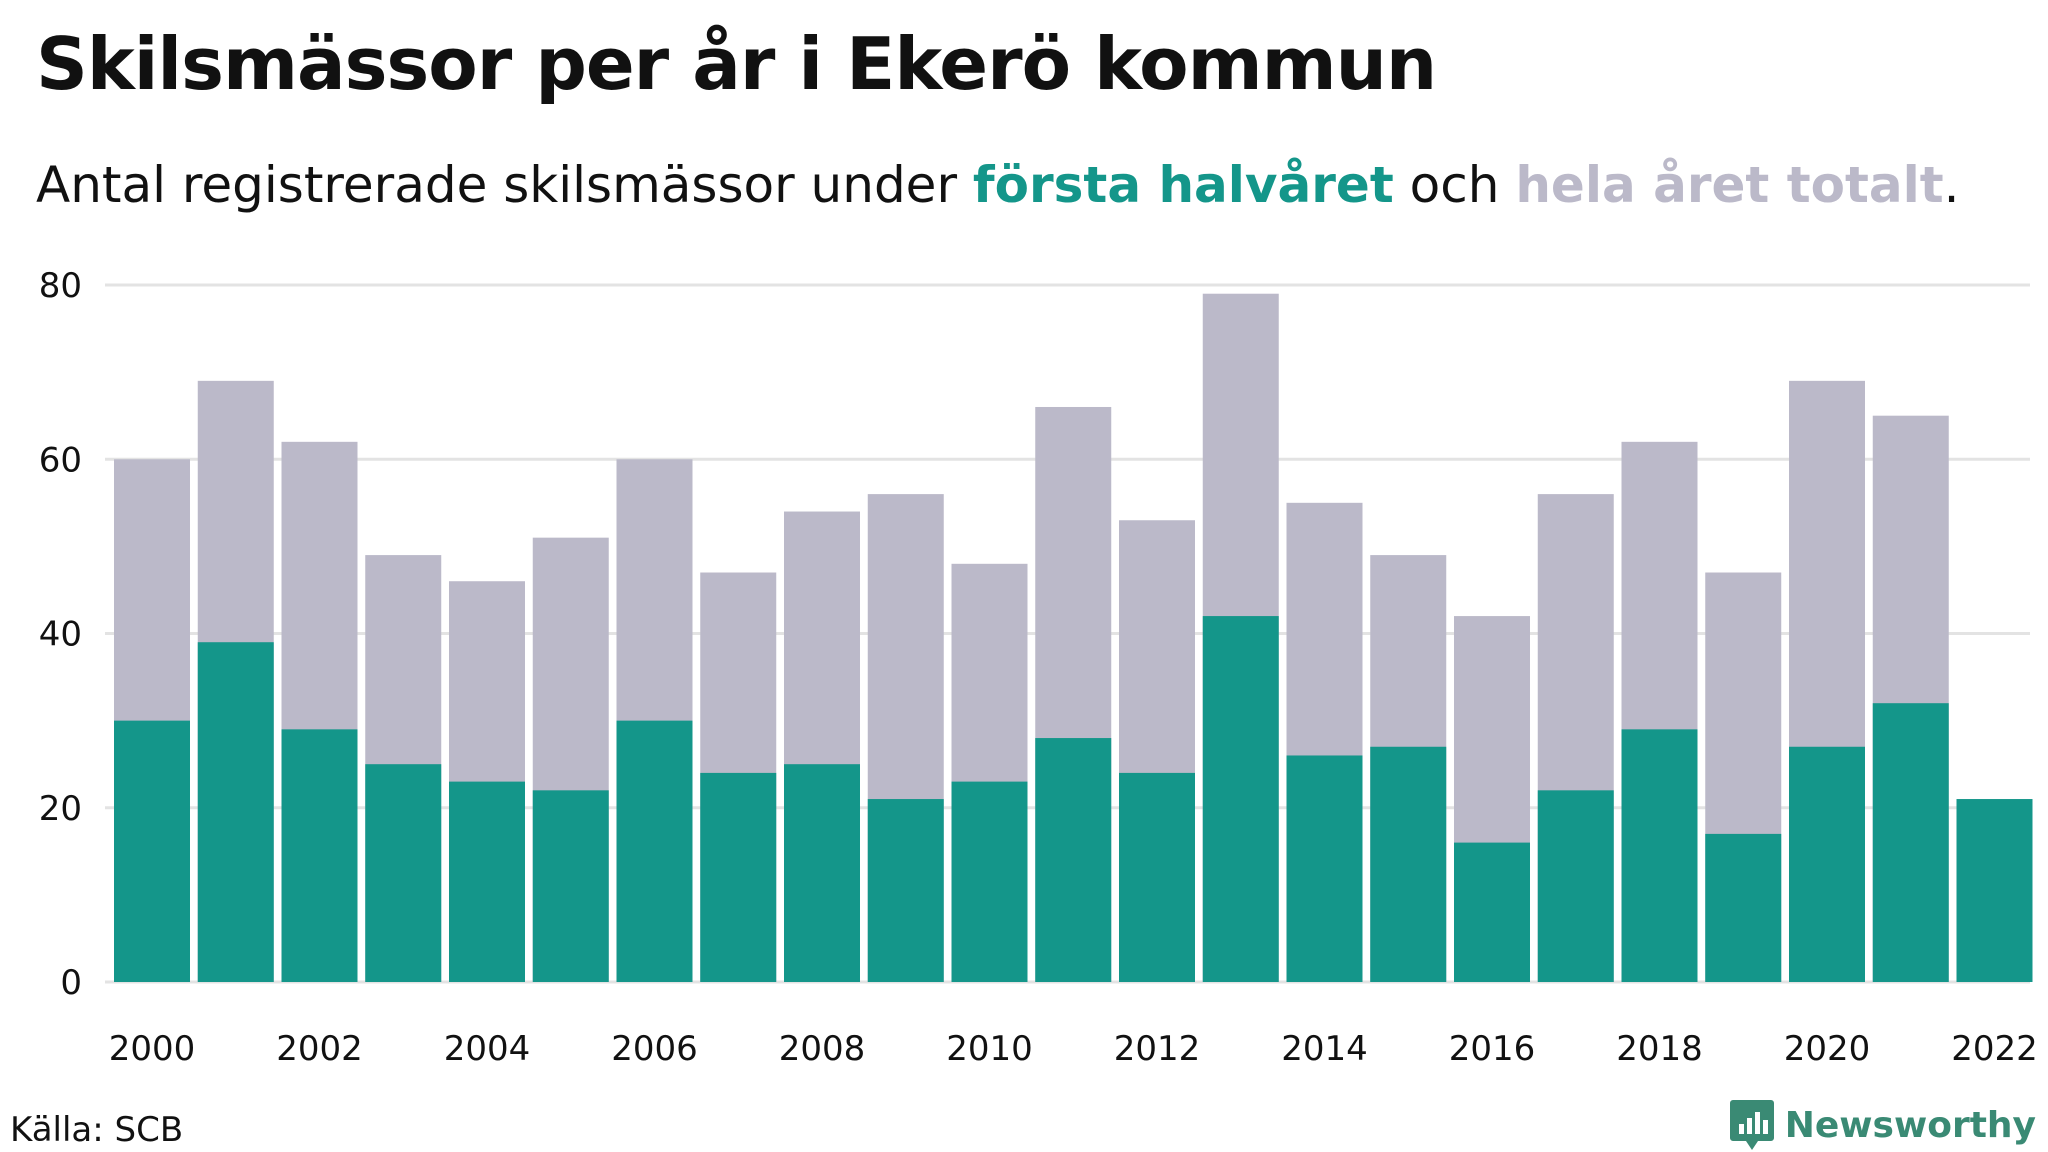 The image size is (2048, 1152). I want to click on x-tick-label: 2020, so click(1827, 1049).